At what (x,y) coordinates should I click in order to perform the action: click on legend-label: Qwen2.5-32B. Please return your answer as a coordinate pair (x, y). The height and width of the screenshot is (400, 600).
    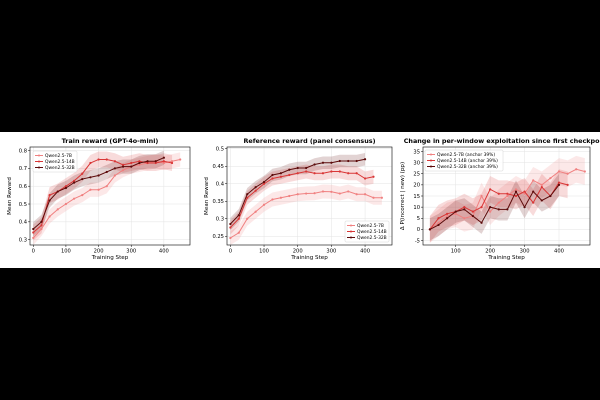
    Looking at the image, I should click on (60, 168).